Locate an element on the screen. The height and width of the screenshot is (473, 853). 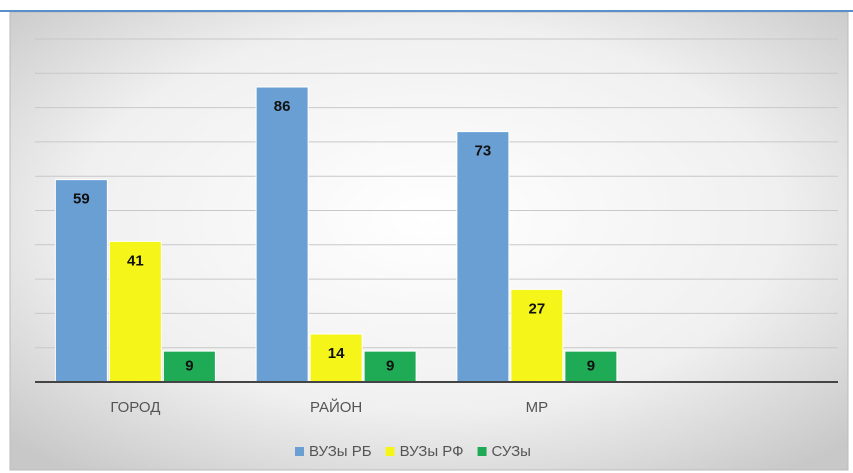
x-tick-label: РАЙОН is located at coordinates (336, 407).